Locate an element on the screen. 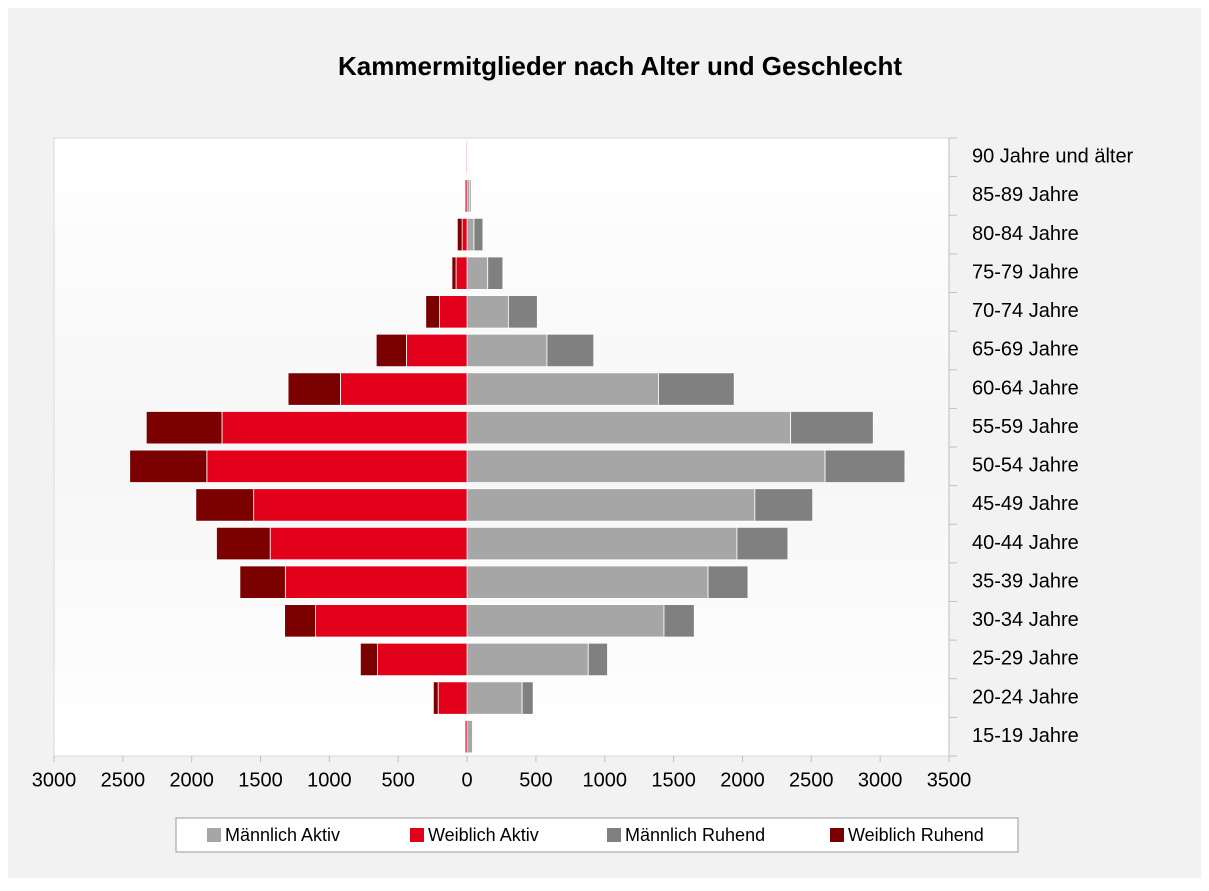 This screenshot has height=891, width=1209. y-tick-label: 90 Jahre und älter is located at coordinates (1053, 157).